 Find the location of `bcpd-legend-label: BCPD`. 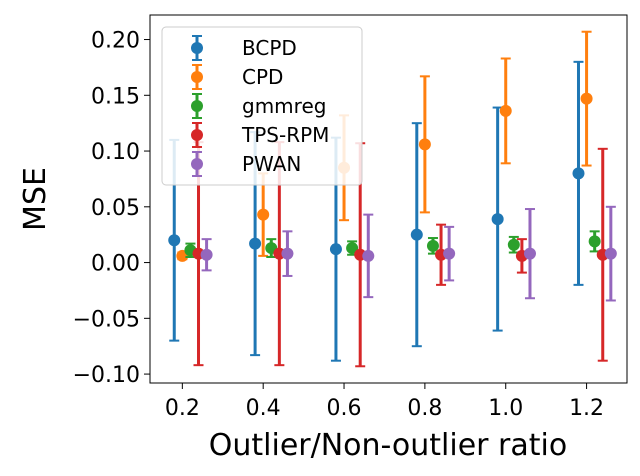

bcpd-legend-label: BCPD is located at coordinates (269, 48).